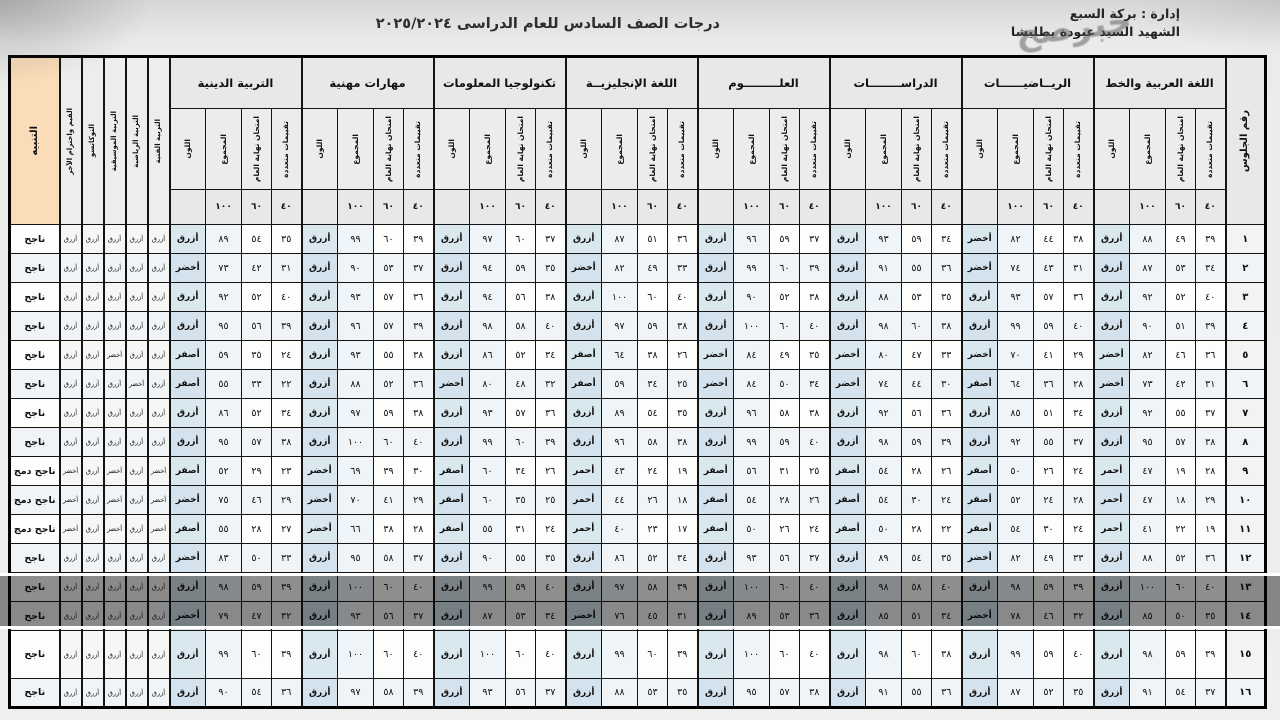 Image resolution: width=1280 pixels, height=720 pixels. What do you see at coordinates (419, 149) in the screenshot?
I see `subject-subheader: تقييمات متعددة` at bounding box center [419, 149].